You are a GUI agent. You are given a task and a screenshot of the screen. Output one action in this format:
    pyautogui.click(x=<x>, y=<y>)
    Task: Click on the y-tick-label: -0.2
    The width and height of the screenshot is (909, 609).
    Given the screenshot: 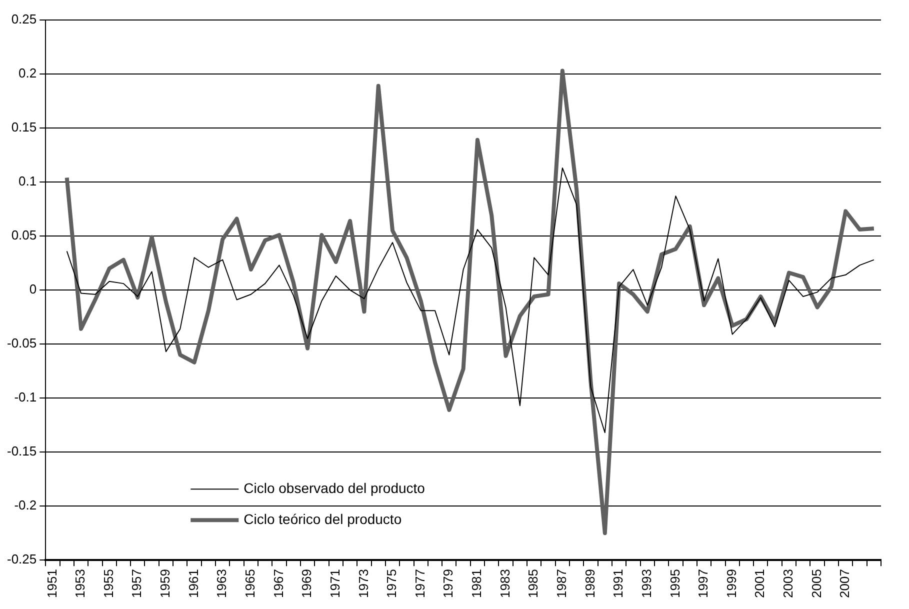 What is the action you would take?
    pyautogui.click(x=25, y=505)
    